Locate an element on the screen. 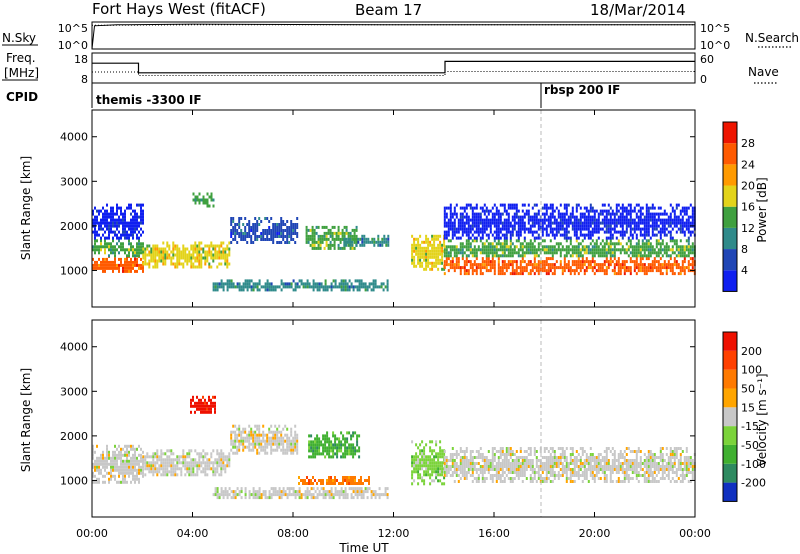  colorbar-frame is located at coordinates (730, 206).